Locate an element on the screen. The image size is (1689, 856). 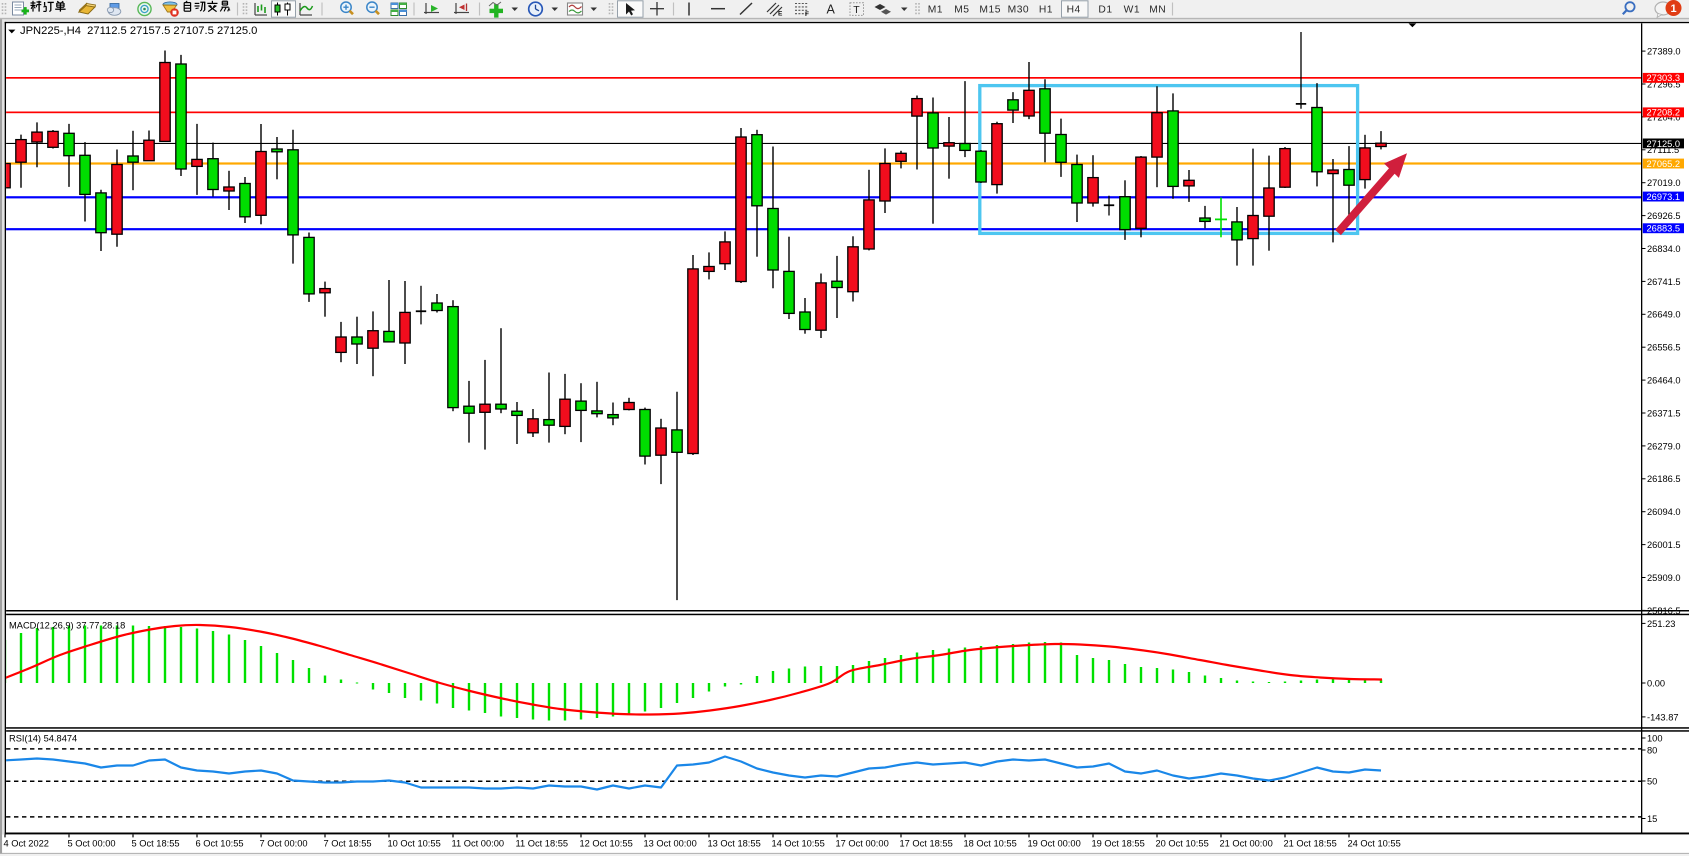
svg-text: 26926.5 is located at coordinates (1664, 216).